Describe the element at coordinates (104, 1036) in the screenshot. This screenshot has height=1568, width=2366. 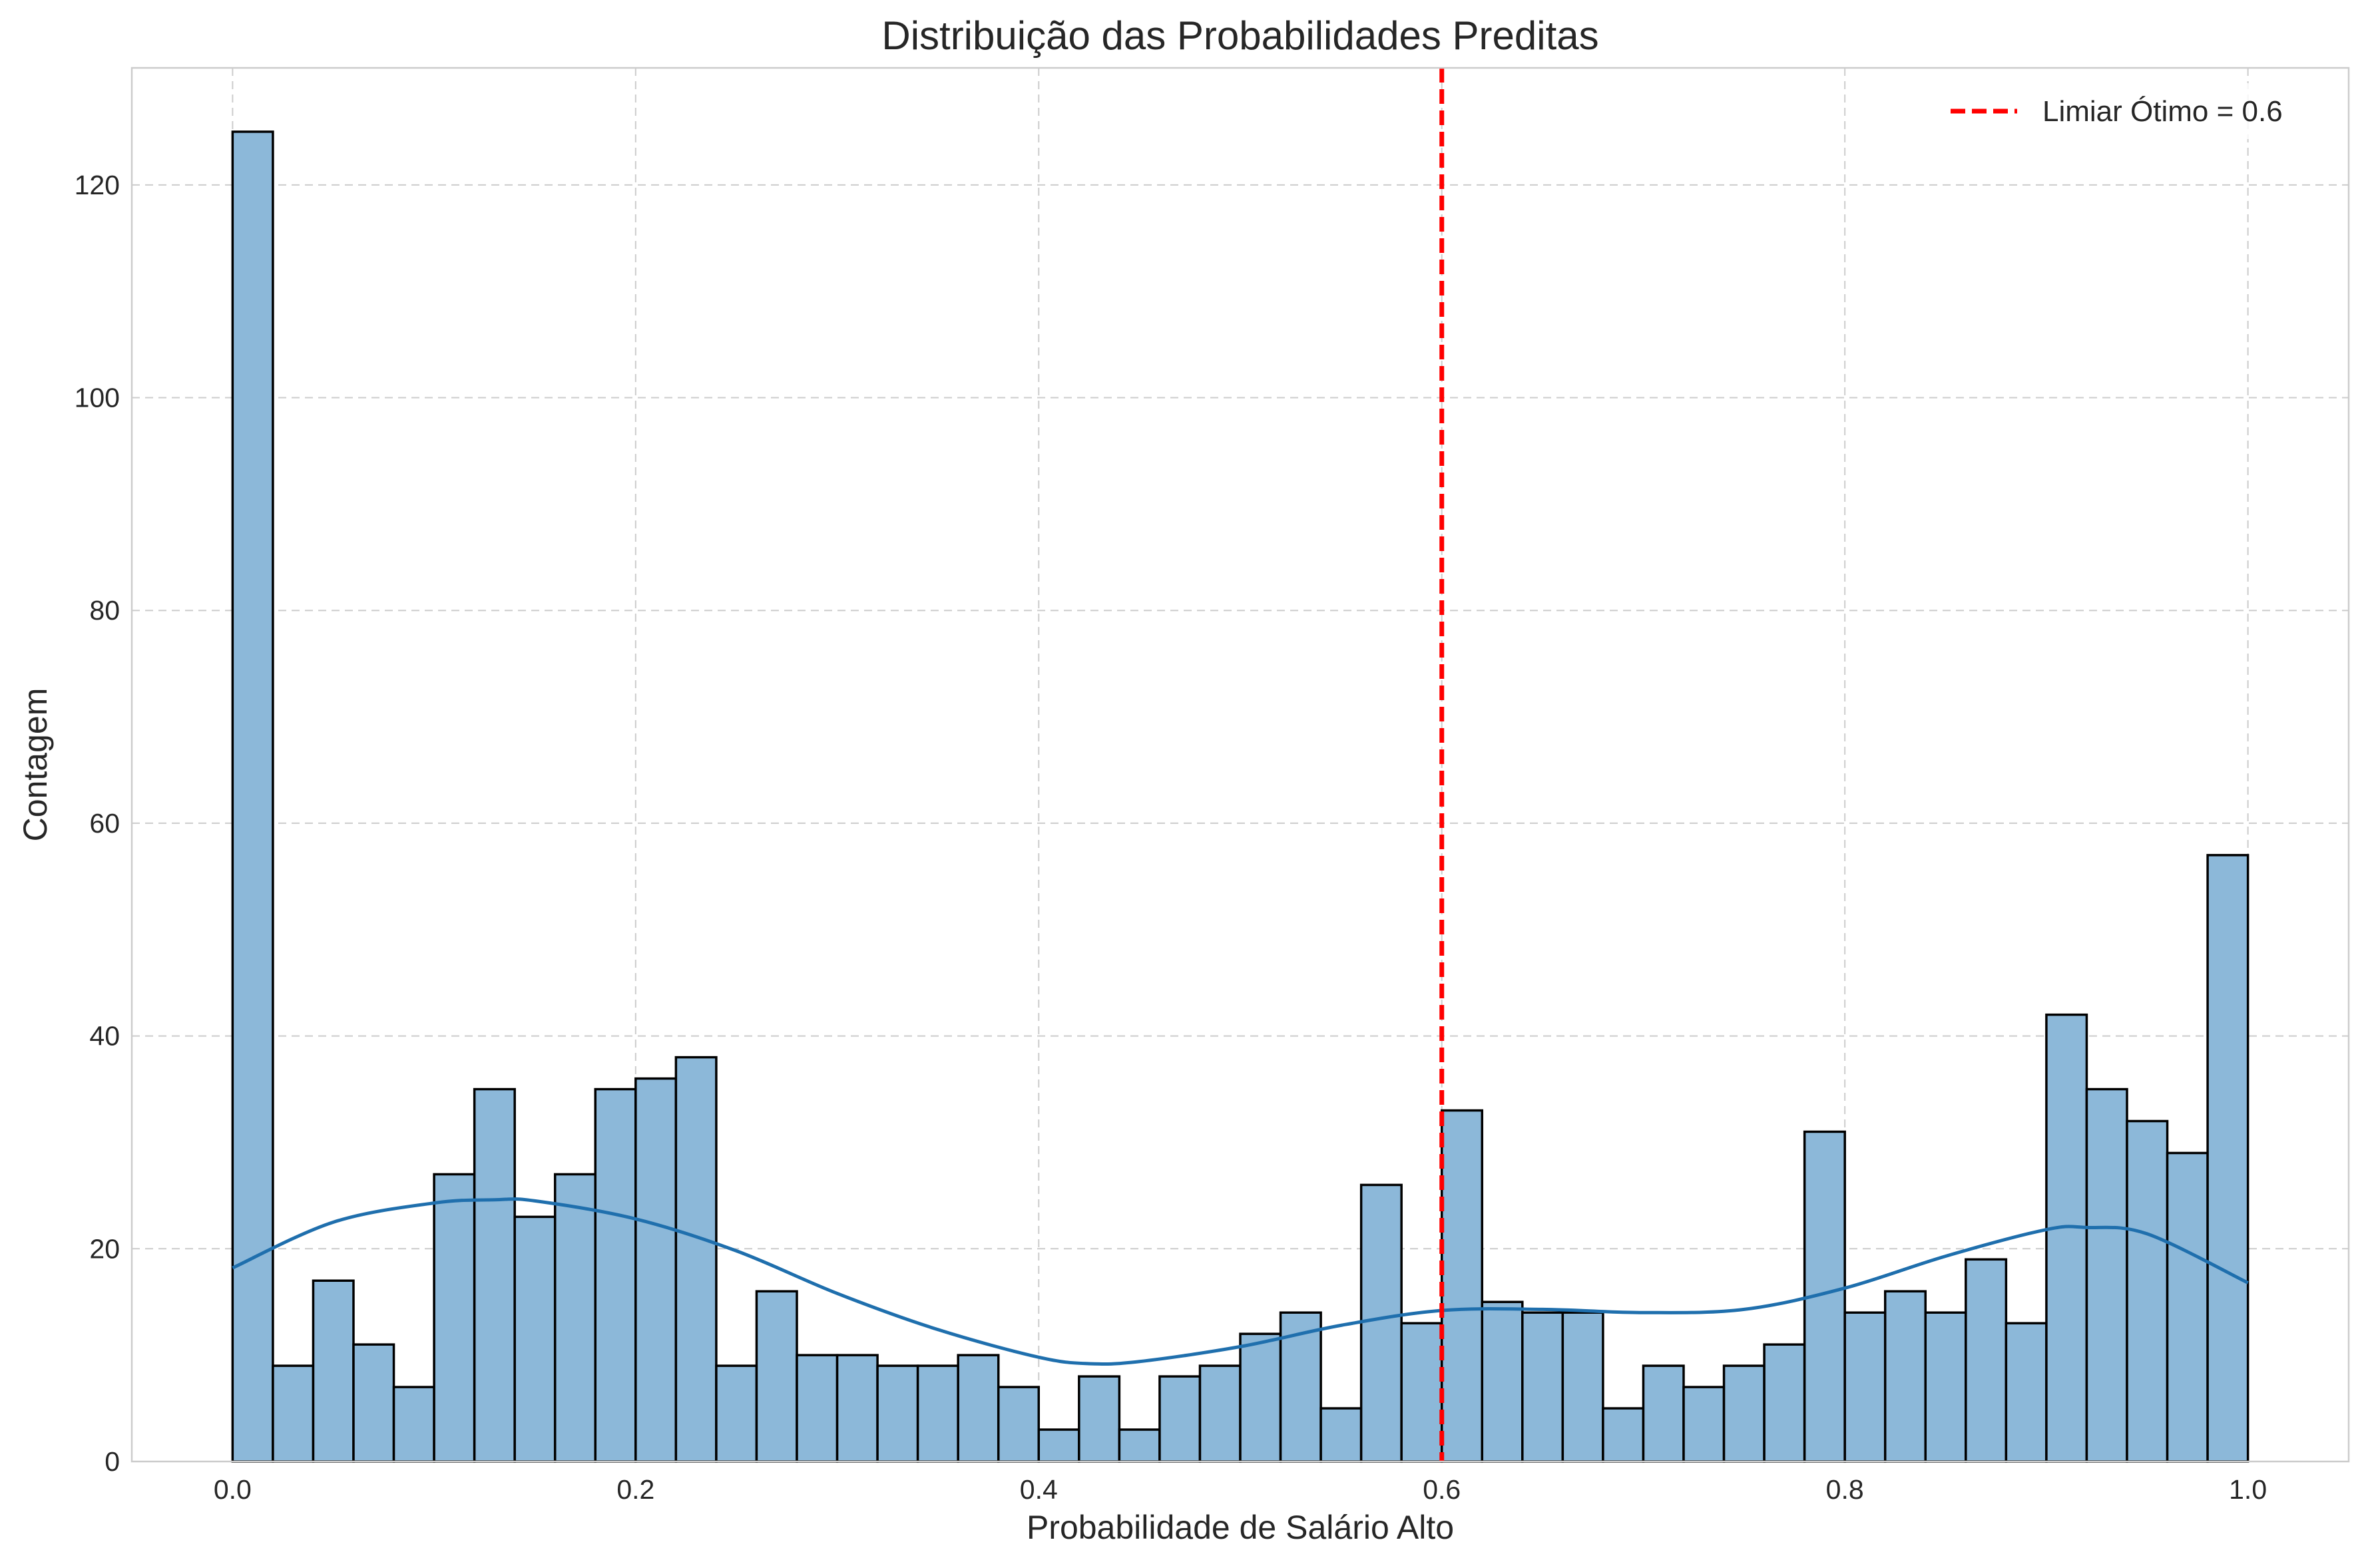
I see `y-tick-label: 40` at that location.